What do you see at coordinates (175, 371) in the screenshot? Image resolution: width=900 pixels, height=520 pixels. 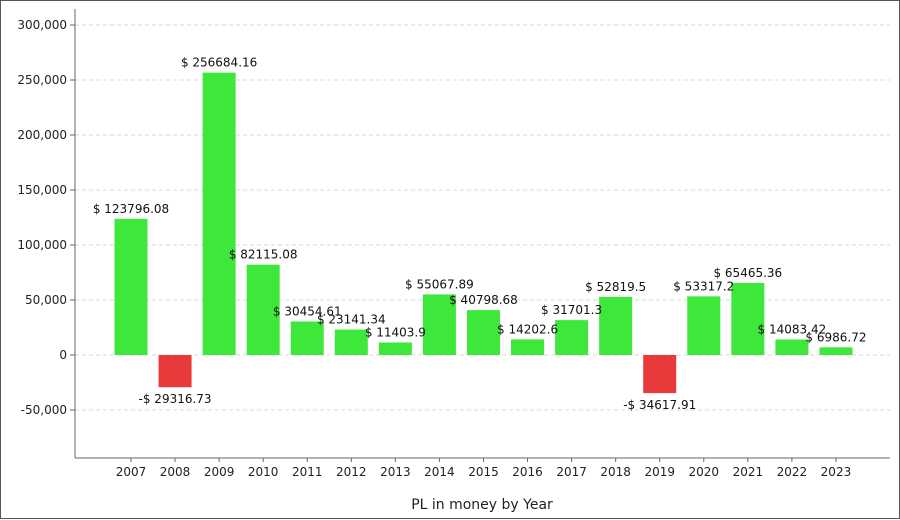 I see `bar-2008` at bounding box center [175, 371].